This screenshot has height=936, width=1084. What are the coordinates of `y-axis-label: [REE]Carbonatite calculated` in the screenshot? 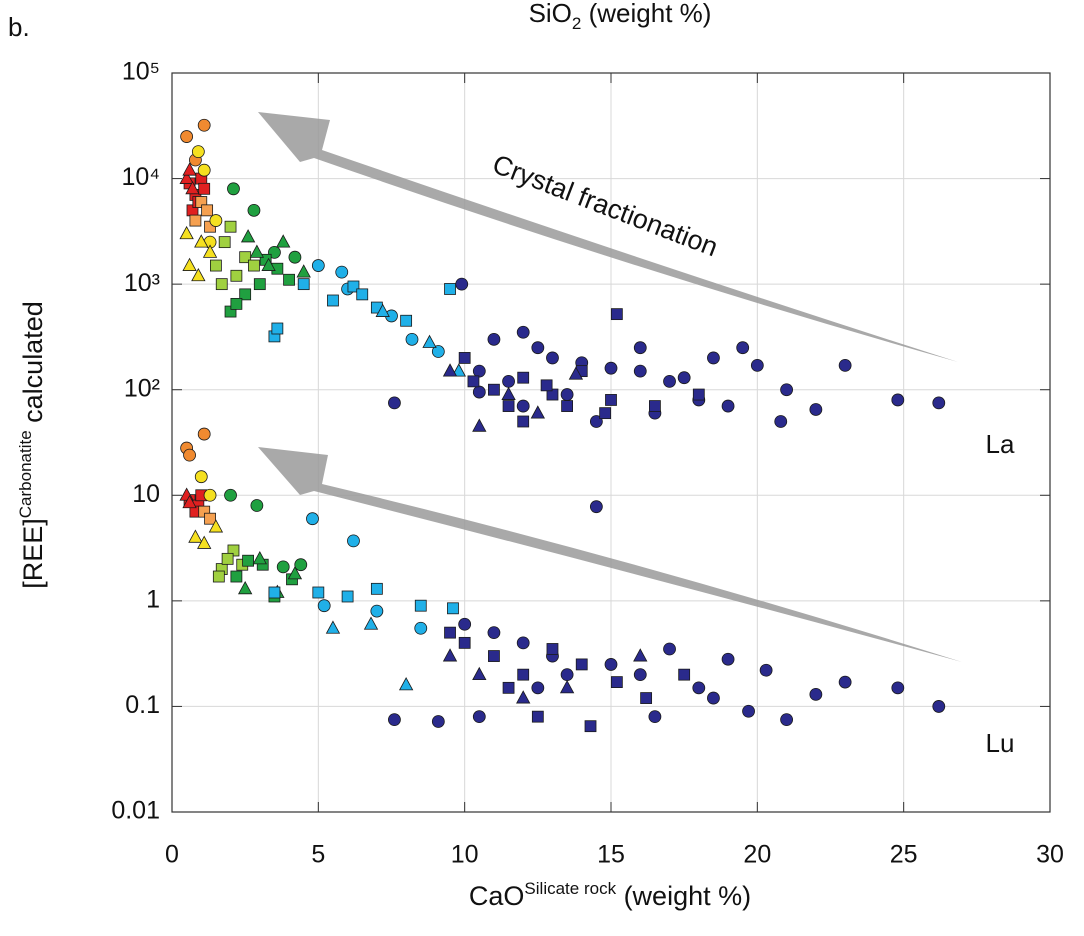 It's located at (32, 445).